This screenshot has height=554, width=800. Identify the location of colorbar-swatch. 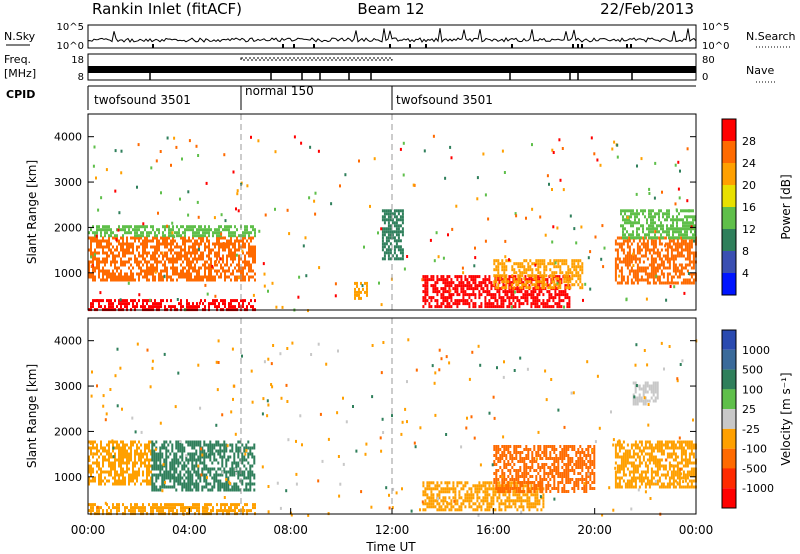
(729, 240).